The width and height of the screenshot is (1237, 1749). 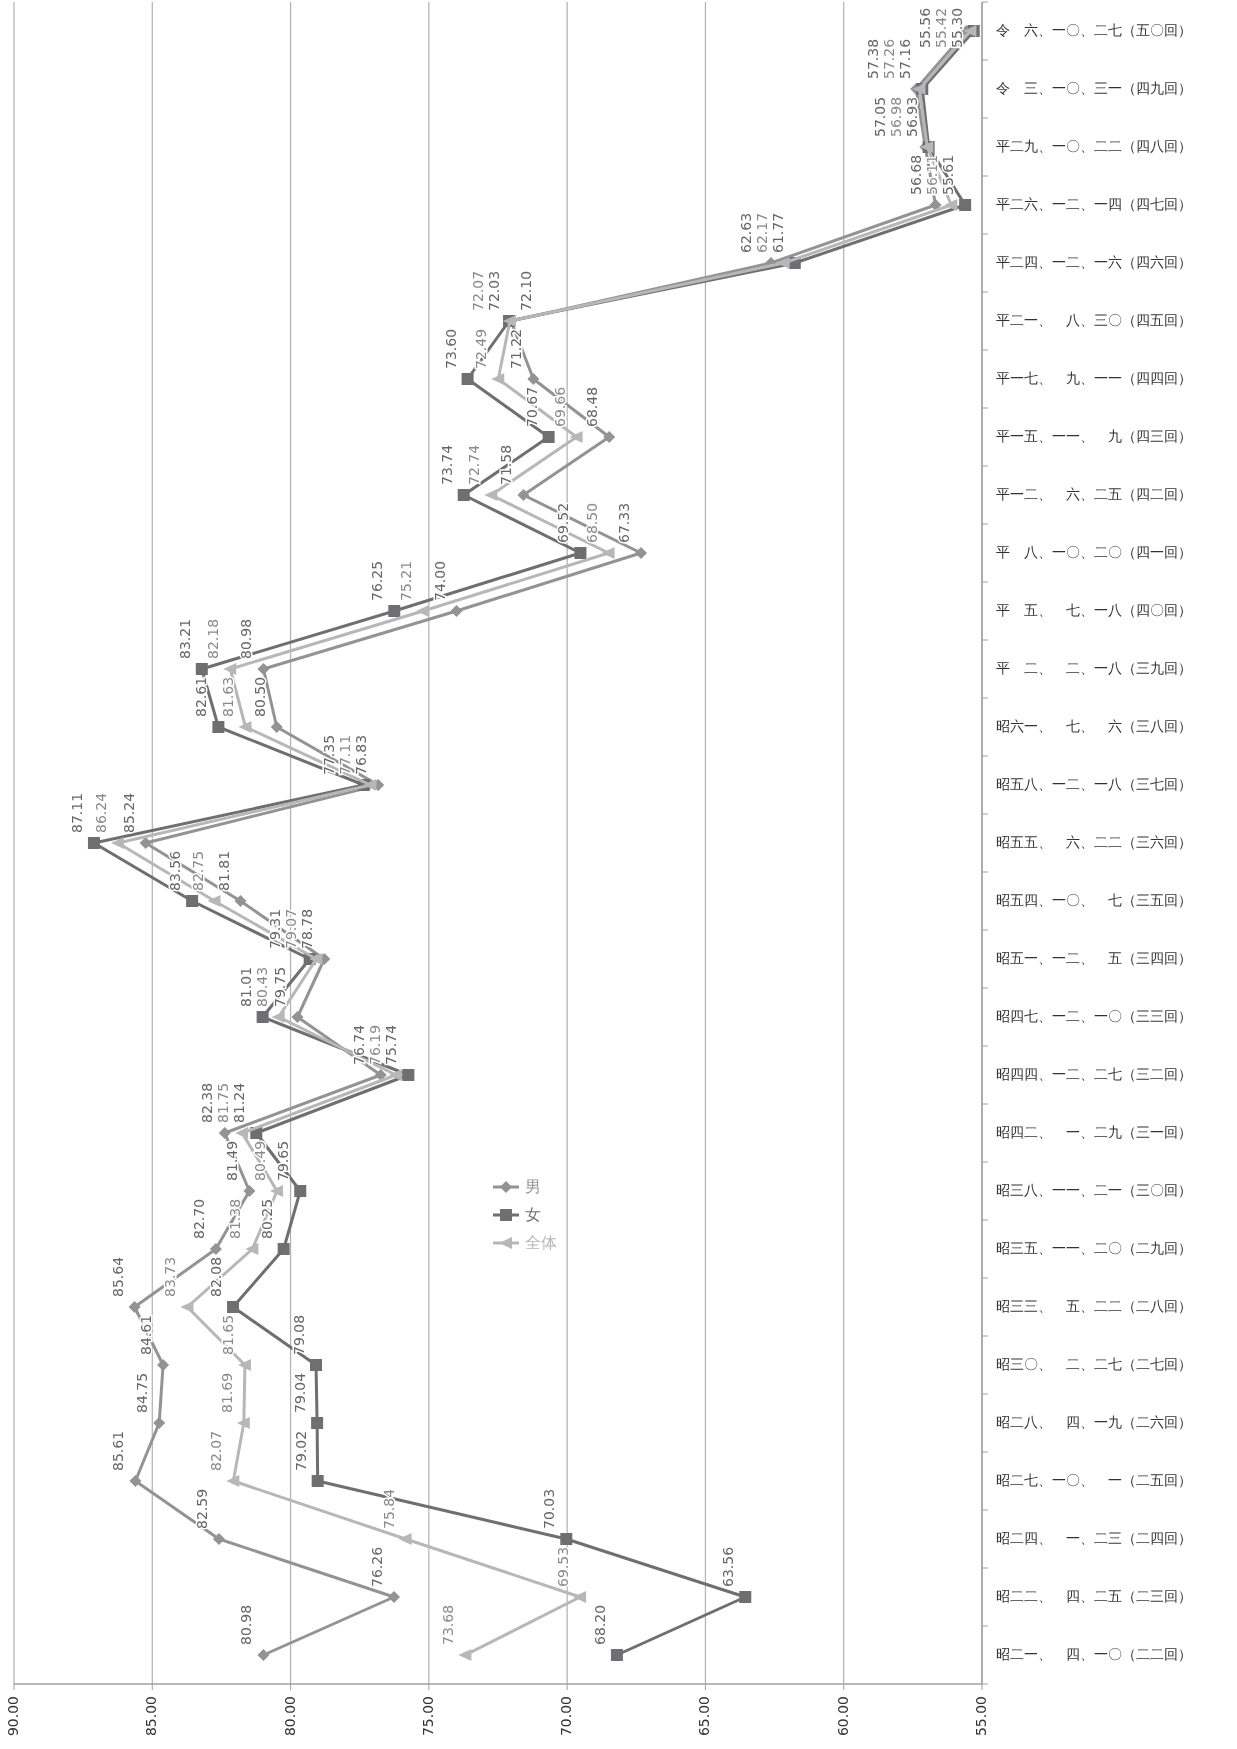 I want to click on x-tick-label: 60.00, so click(x=842, y=1716).